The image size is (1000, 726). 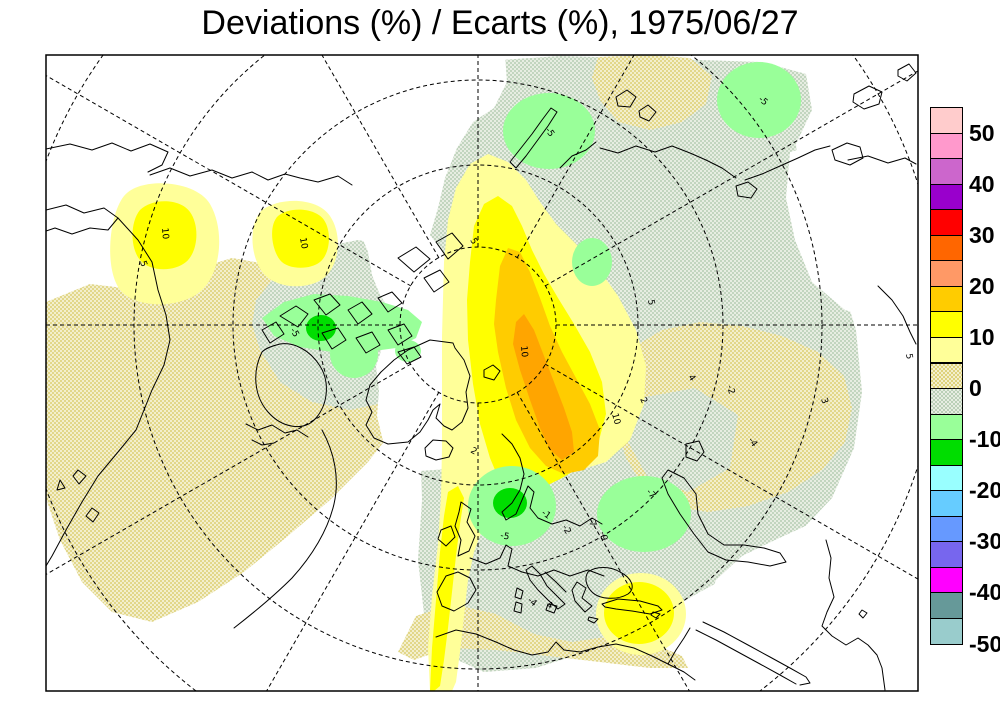 What do you see at coordinates (823, 401) in the screenshot?
I see `contour-label: 3` at bounding box center [823, 401].